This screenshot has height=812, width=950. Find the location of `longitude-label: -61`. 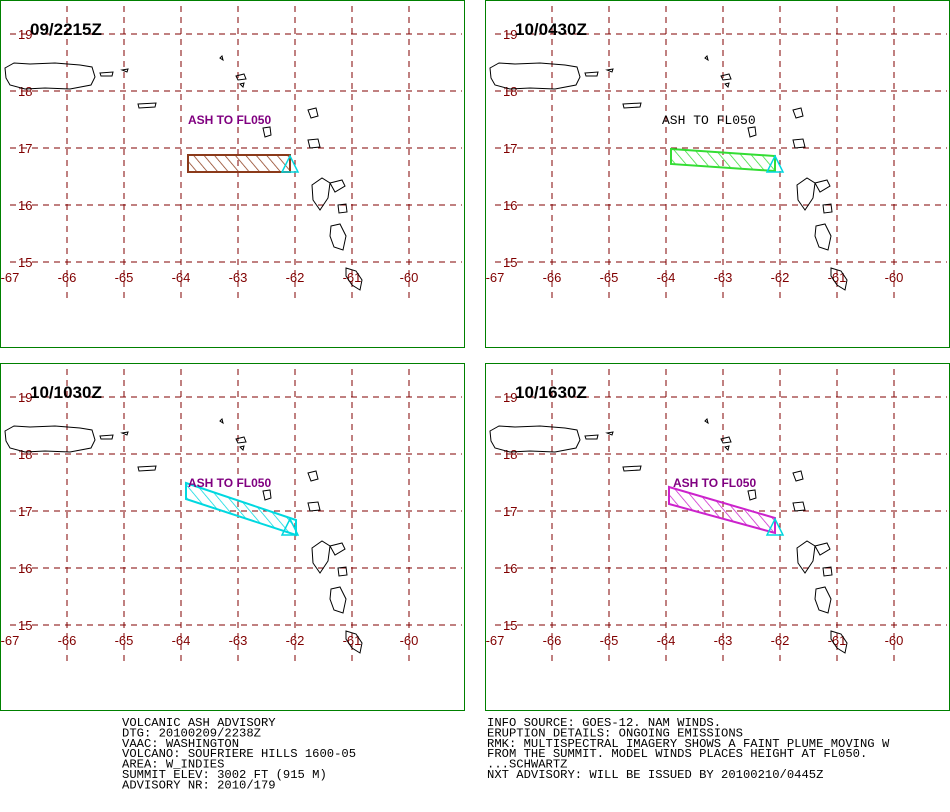

longitude-label: -61 is located at coordinates (837, 277).